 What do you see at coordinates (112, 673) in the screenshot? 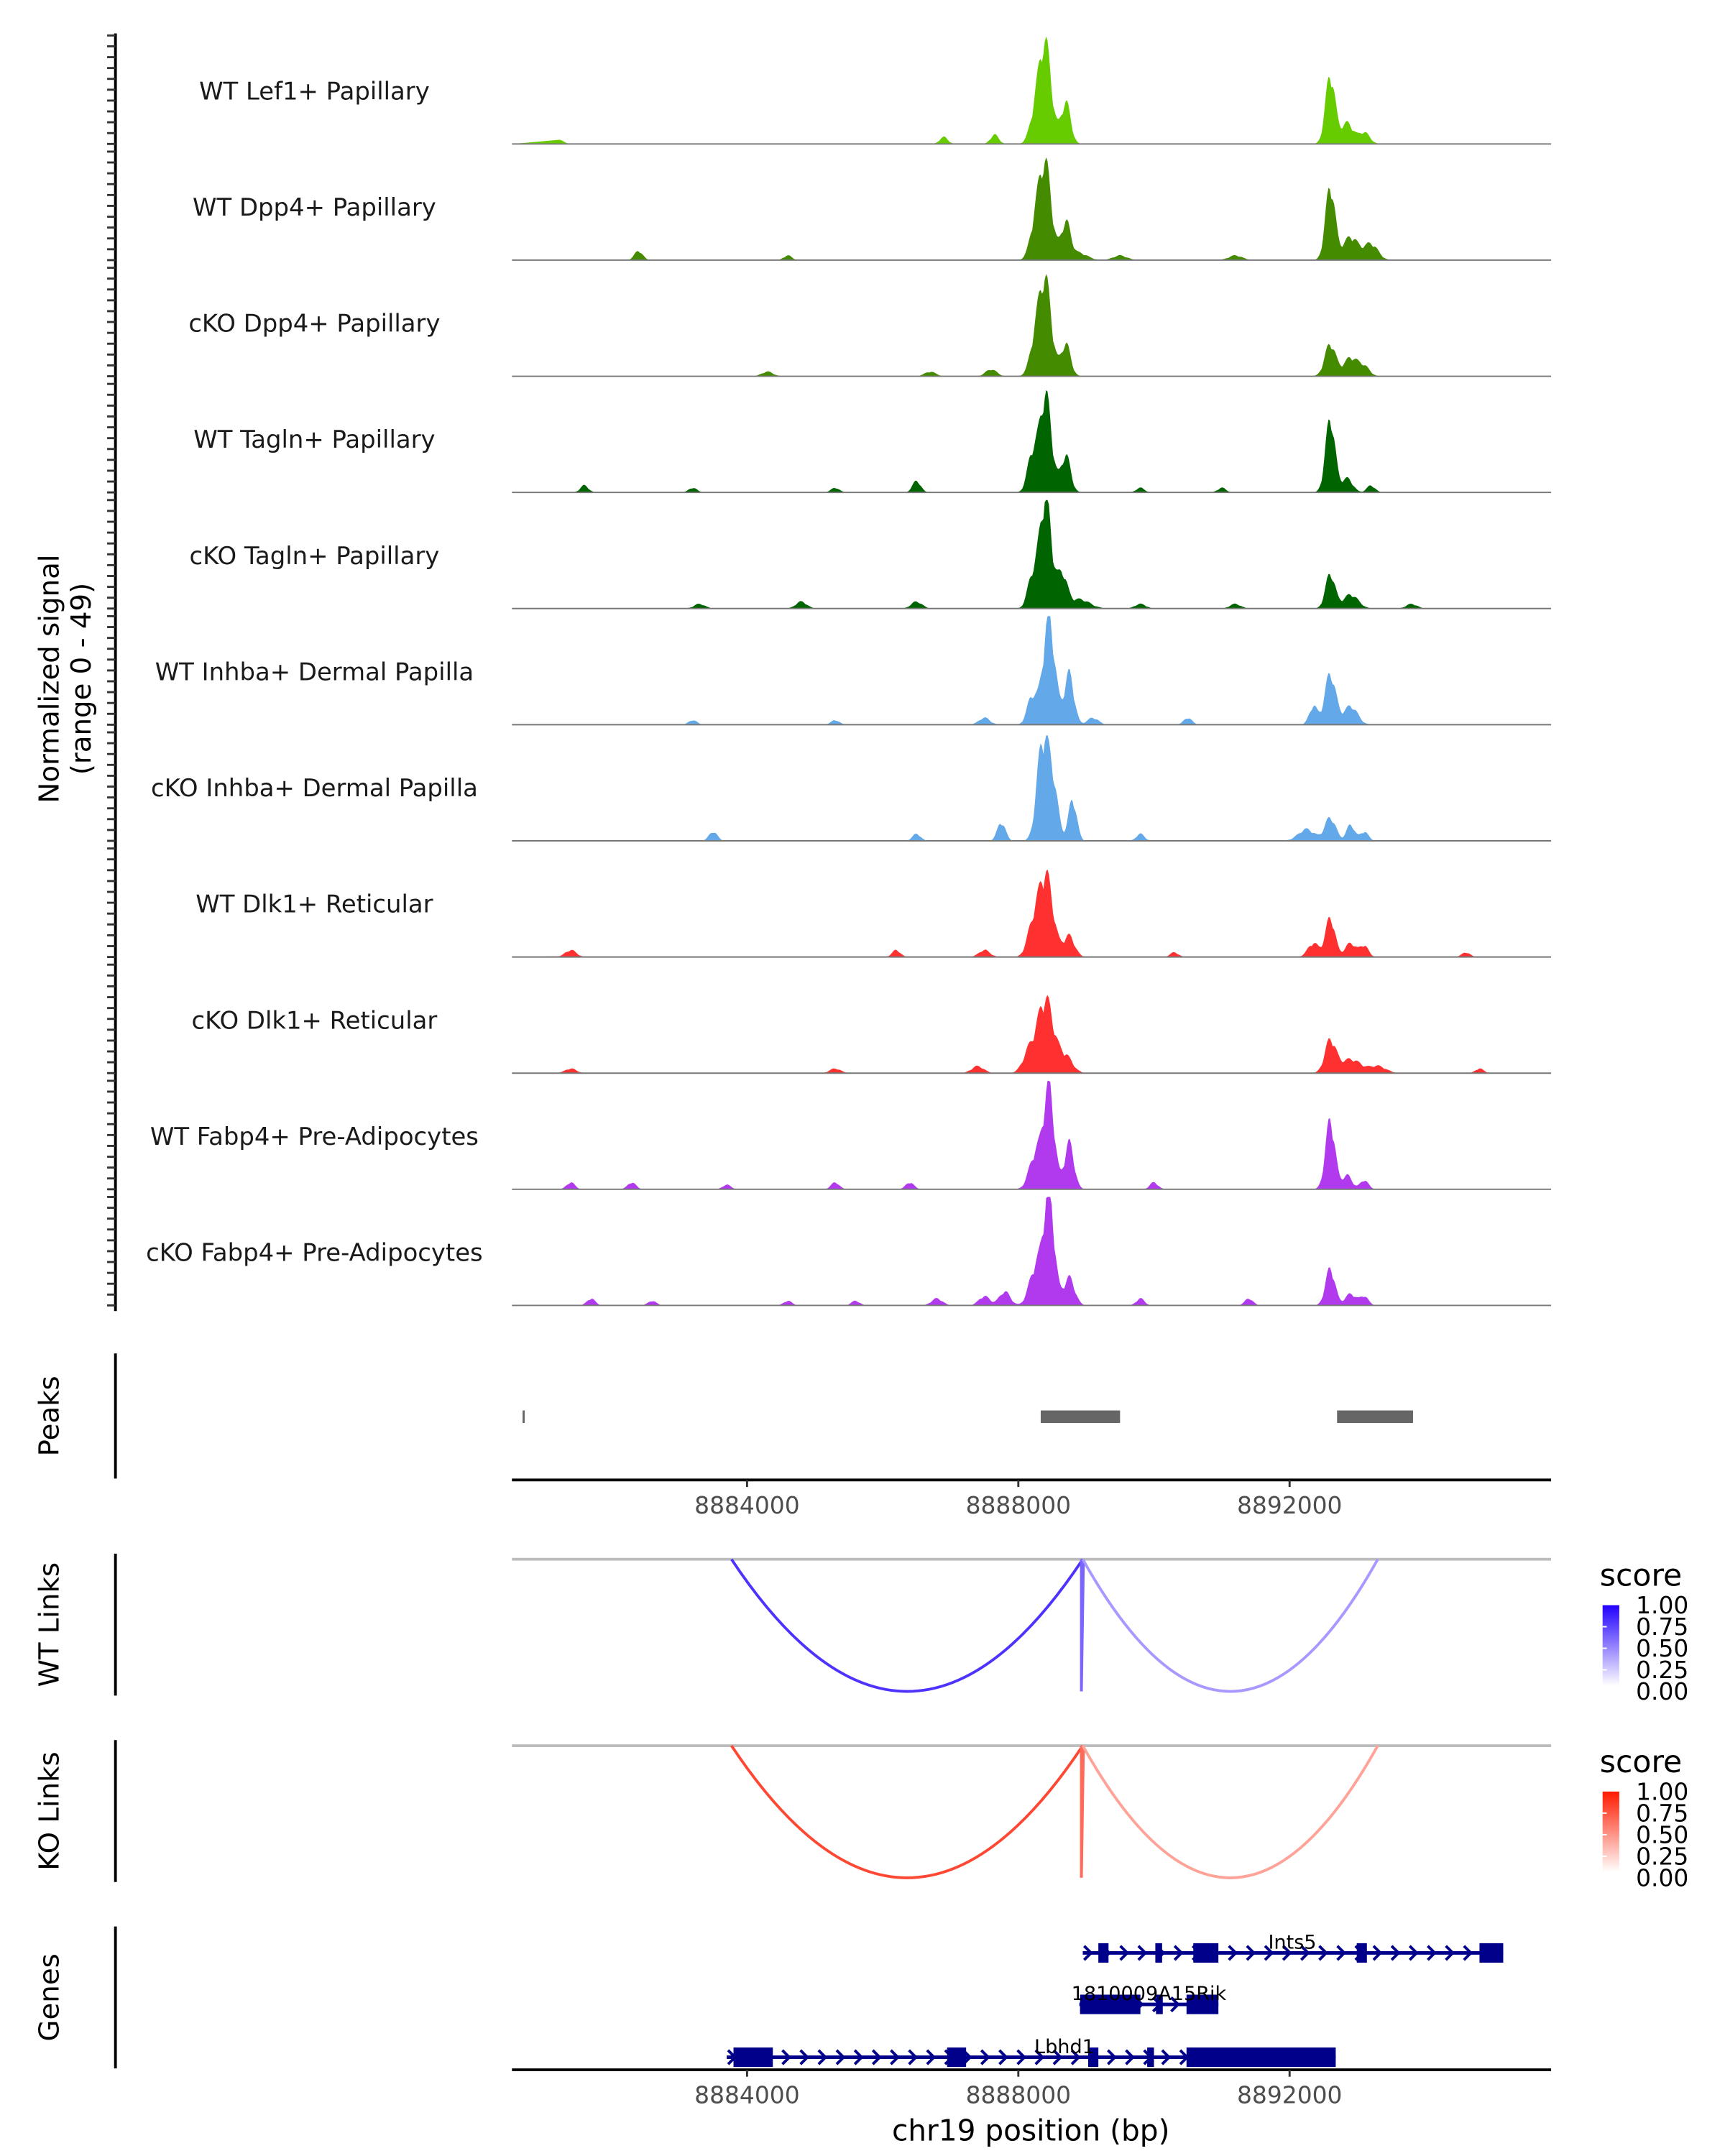
I see `signal-y-axis` at bounding box center [112, 673].